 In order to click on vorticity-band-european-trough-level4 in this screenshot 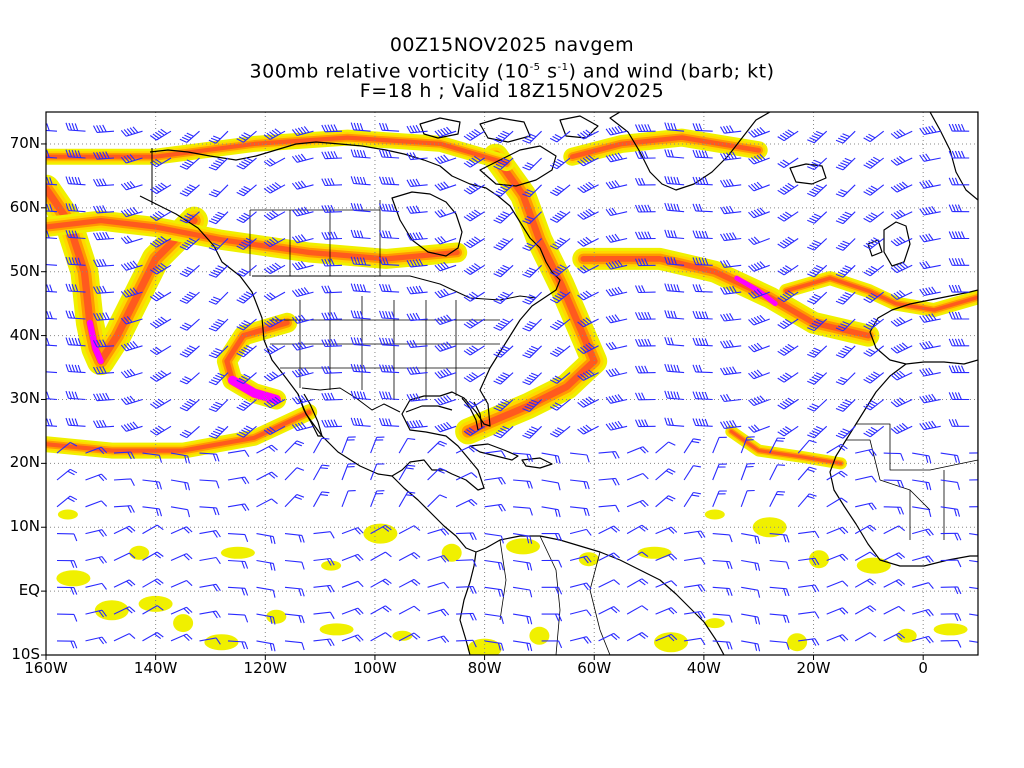, I will do `click(881, 294)`.